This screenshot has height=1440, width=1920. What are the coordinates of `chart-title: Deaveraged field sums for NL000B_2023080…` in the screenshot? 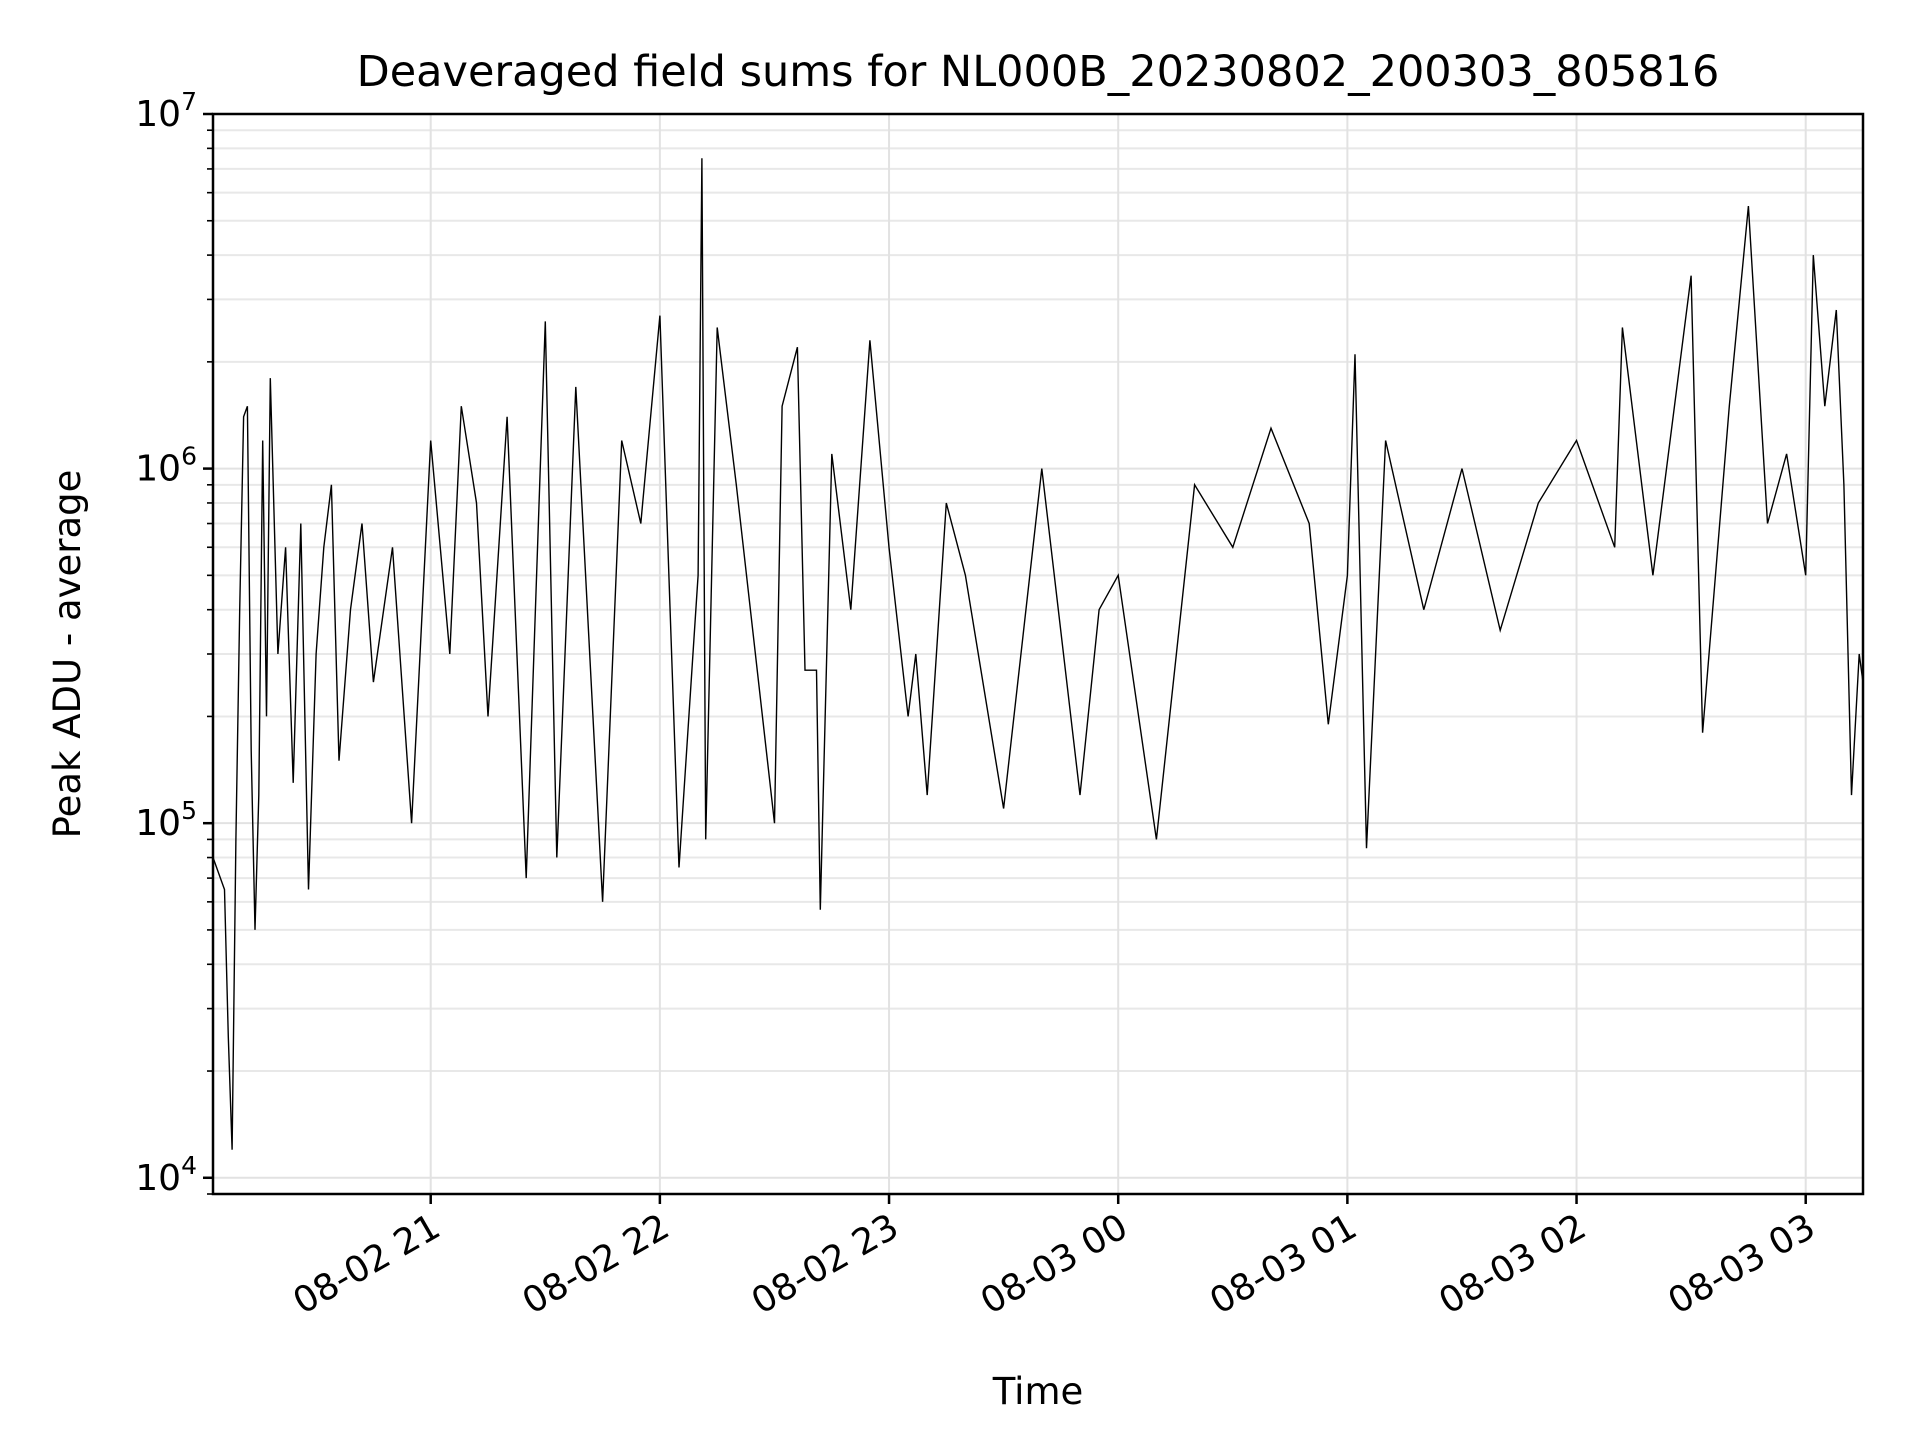 It's located at (1038, 72).